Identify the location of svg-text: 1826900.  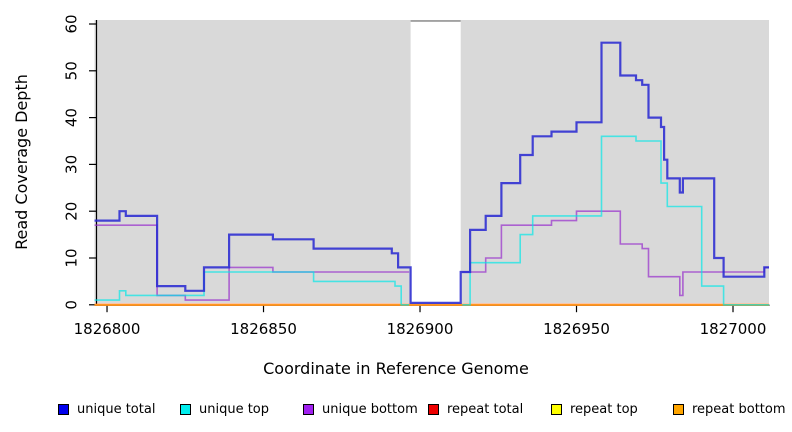
(420, 329).